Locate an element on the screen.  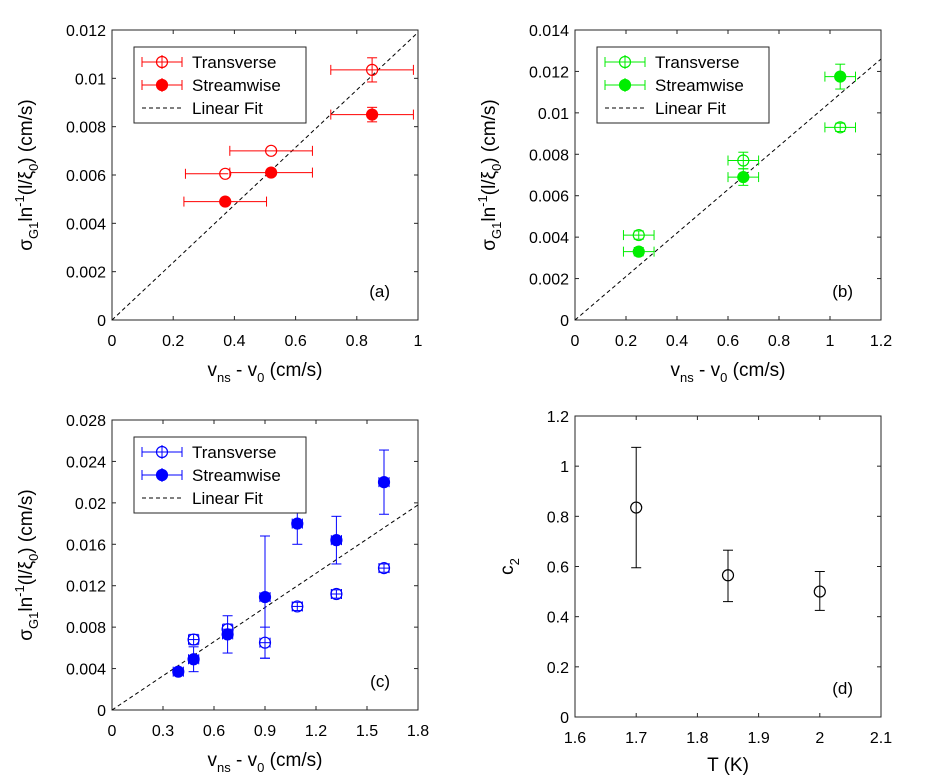
y-tick-label: 0.016 is located at coordinates (86, 545).